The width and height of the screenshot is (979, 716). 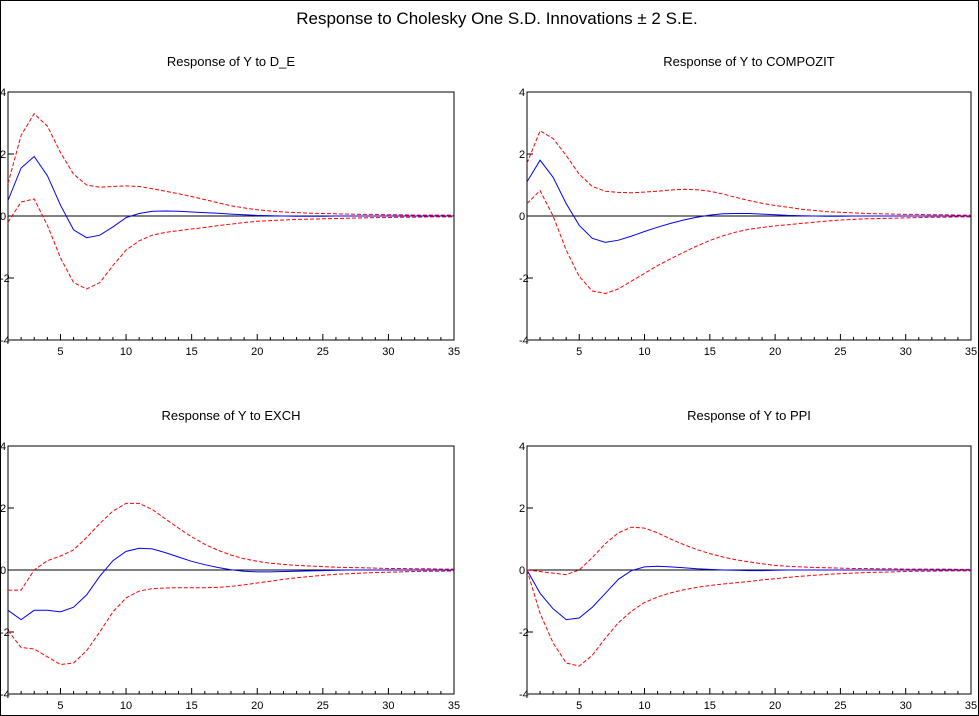 I want to click on panel-title: Response of Y to COMPOZIT, so click(x=749, y=61).